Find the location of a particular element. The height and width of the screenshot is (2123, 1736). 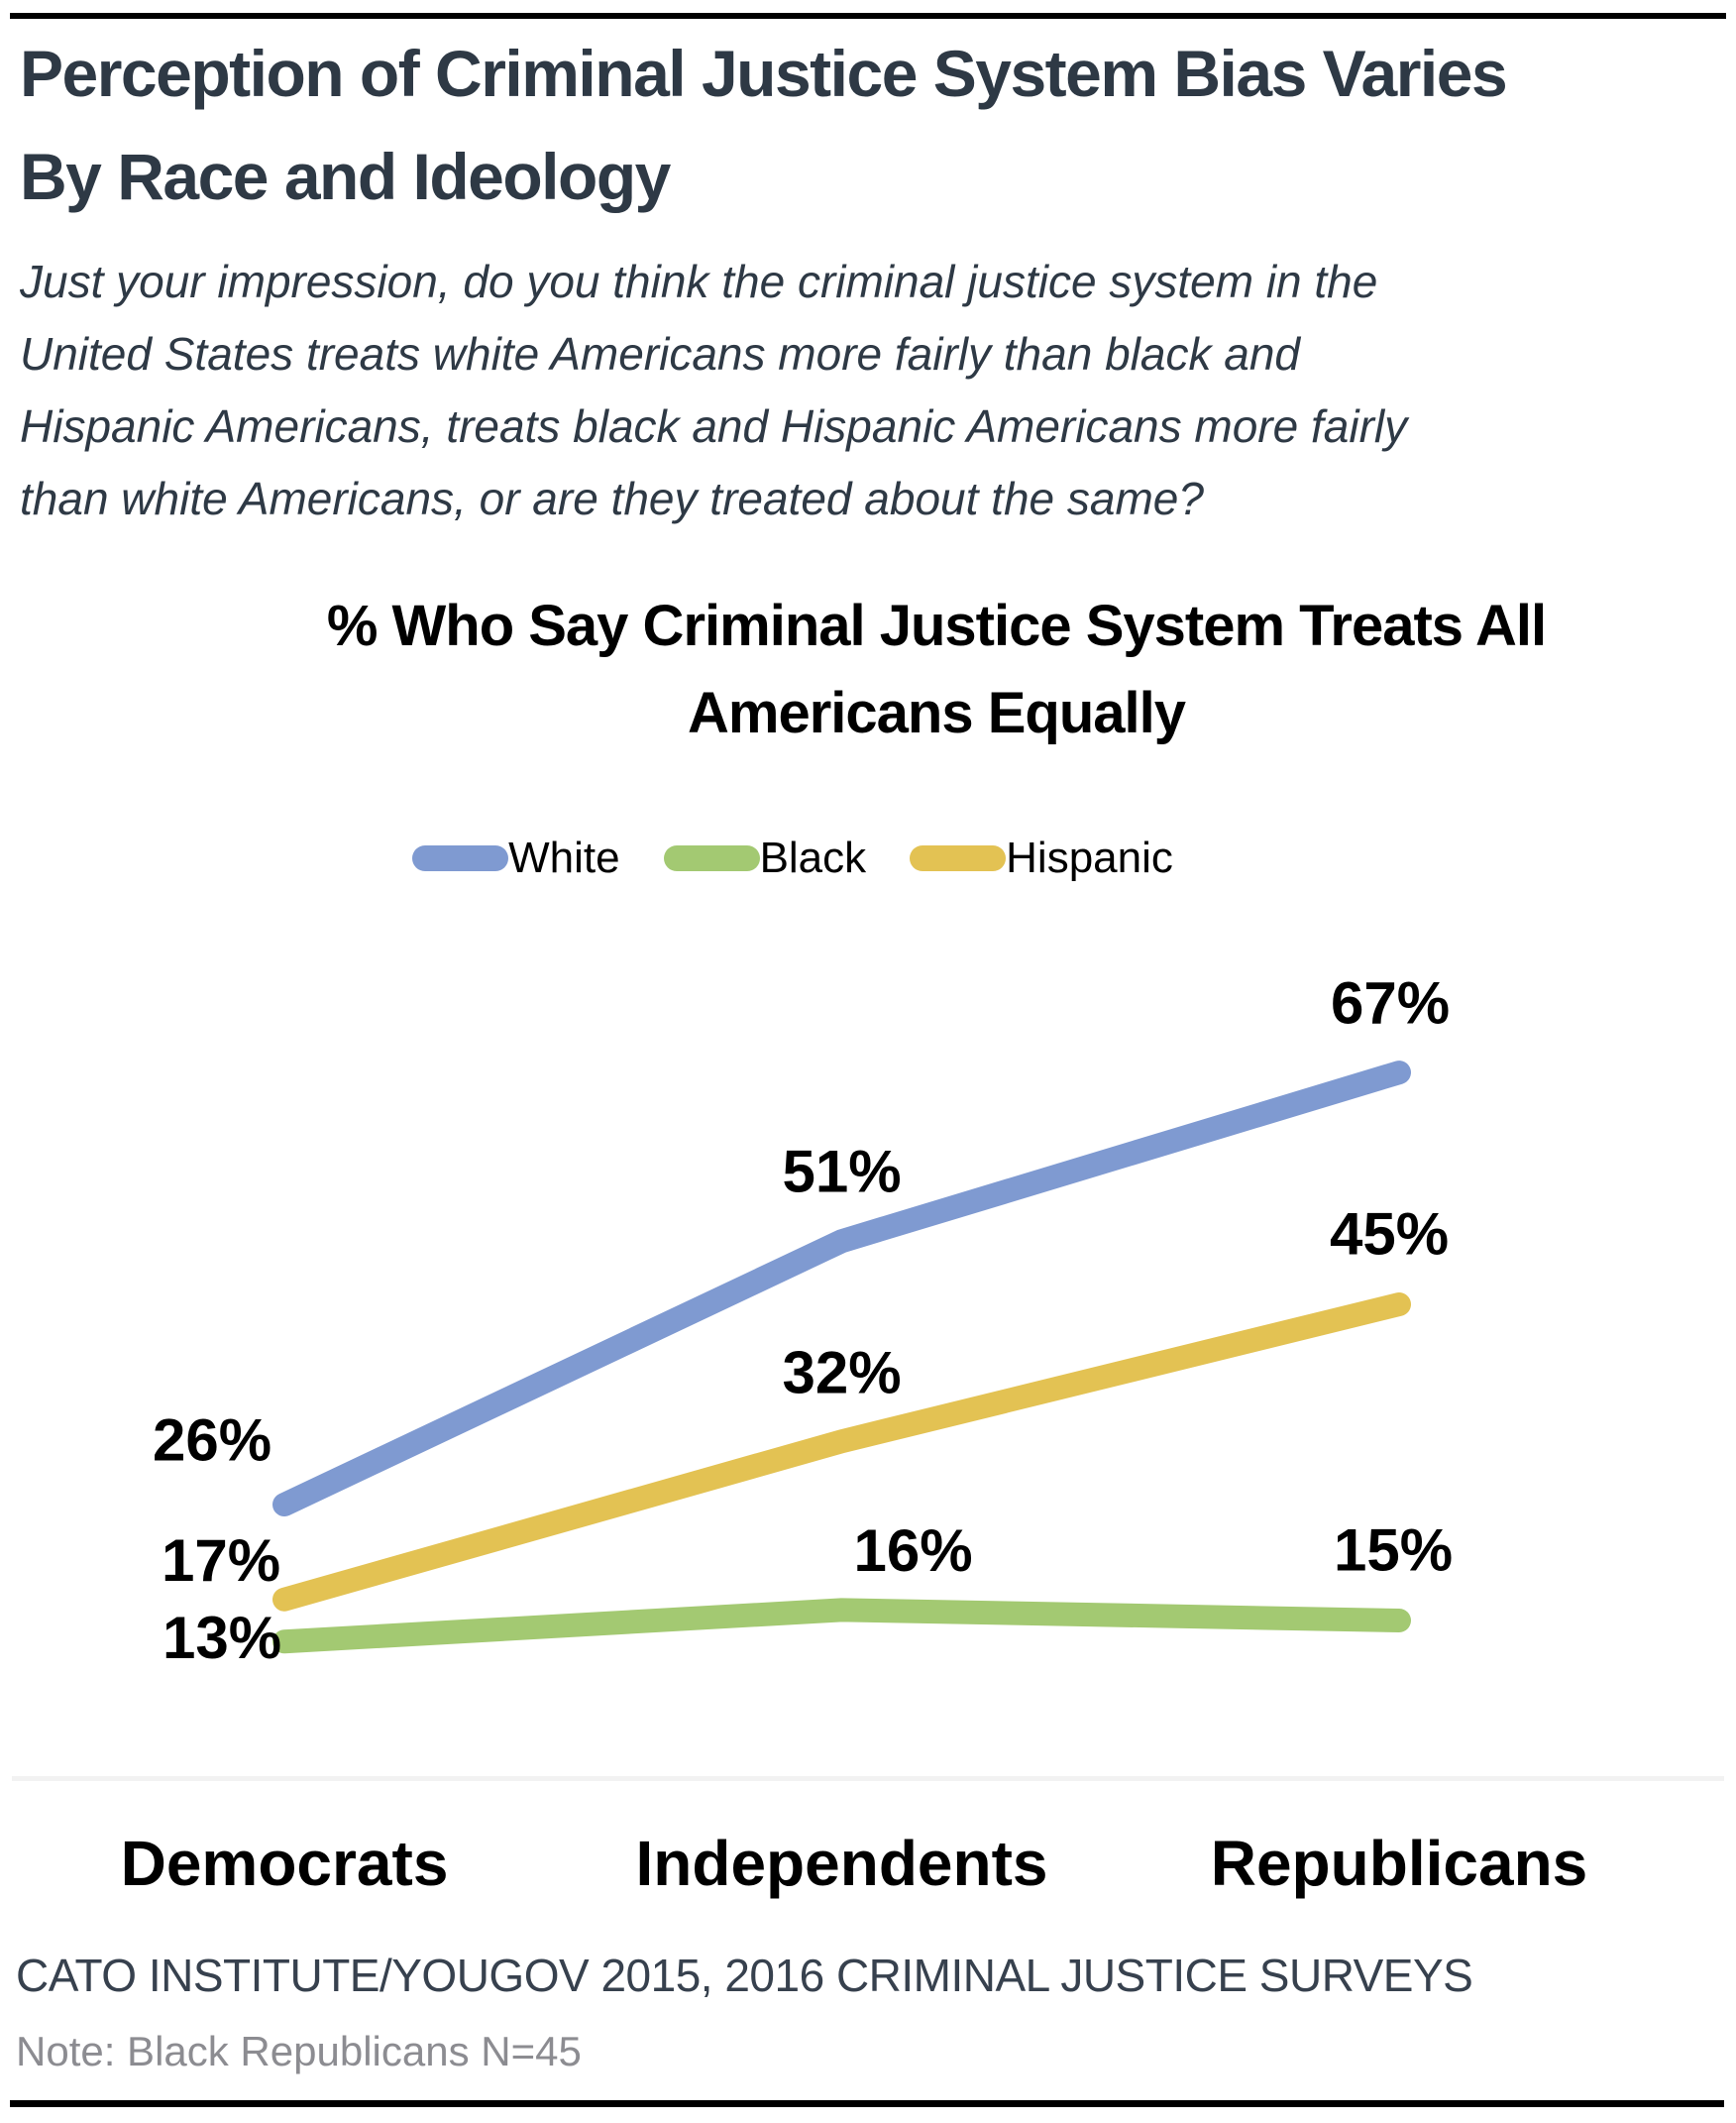

top-border-bar is located at coordinates (868, 16).